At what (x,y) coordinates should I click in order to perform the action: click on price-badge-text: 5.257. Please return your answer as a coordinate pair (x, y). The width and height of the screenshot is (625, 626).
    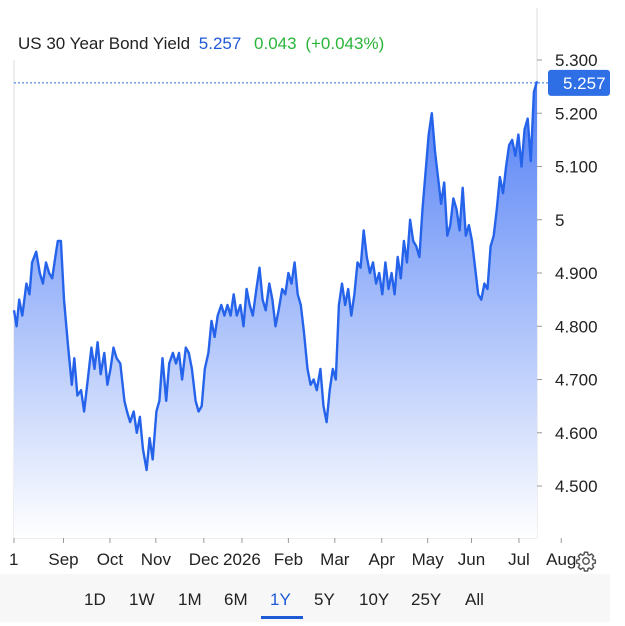
    Looking at the image, I should click on (584, 83).